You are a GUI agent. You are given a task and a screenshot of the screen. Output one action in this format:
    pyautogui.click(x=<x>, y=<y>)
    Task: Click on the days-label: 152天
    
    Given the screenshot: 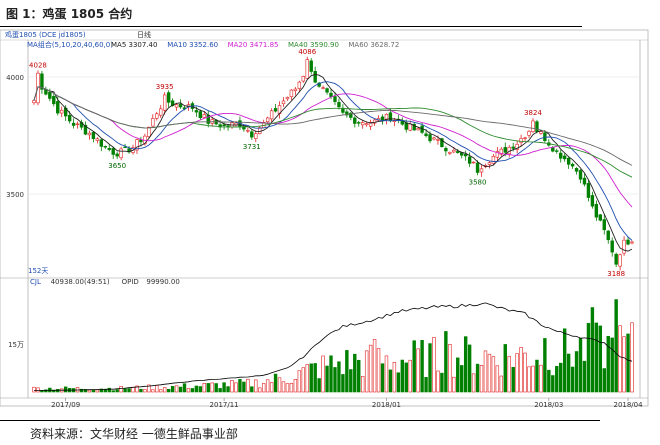 What is the action you would take?
    pyautogui.click(x=38, y=271)
    